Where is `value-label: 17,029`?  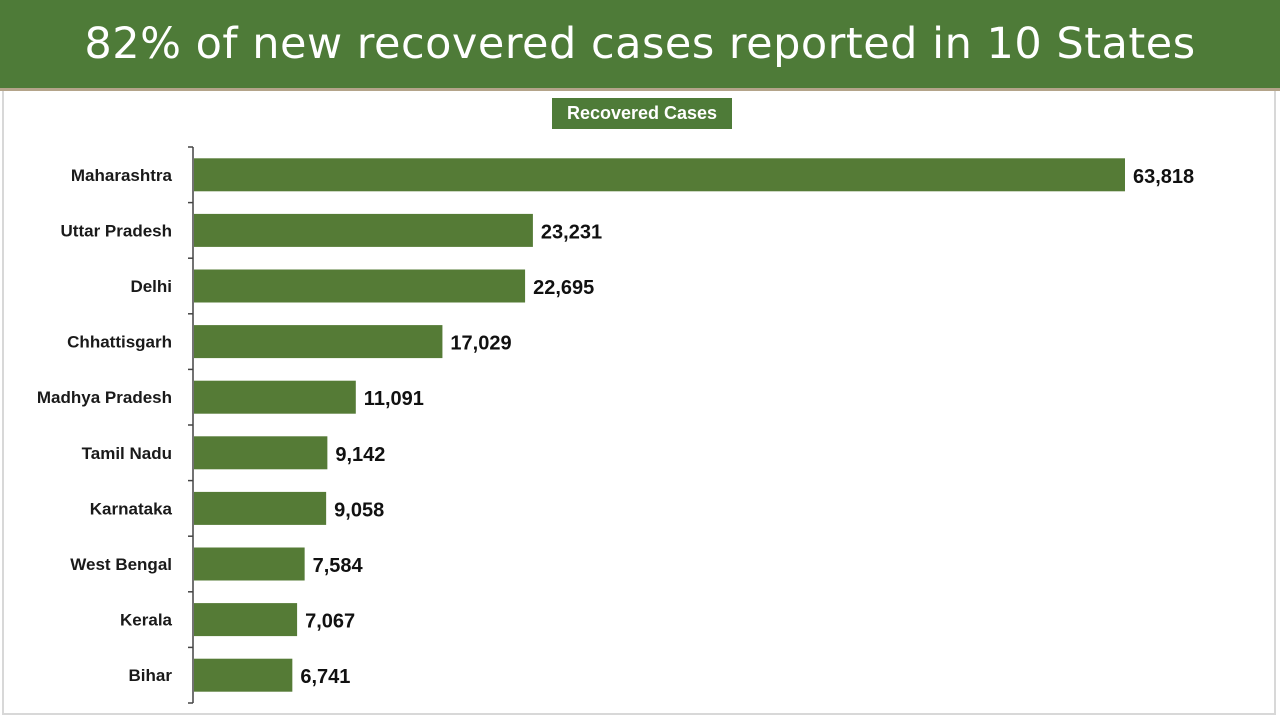 value-label: 17,029 is located at coordinates (480, 344).